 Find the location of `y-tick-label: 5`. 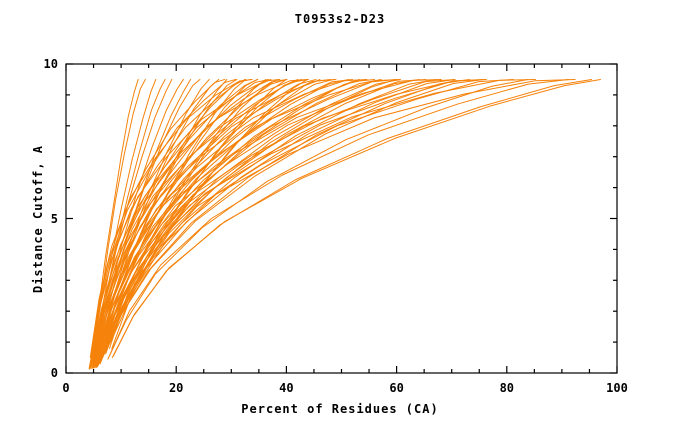

y-tick-label: 5 is located at coordinates (54, 218).